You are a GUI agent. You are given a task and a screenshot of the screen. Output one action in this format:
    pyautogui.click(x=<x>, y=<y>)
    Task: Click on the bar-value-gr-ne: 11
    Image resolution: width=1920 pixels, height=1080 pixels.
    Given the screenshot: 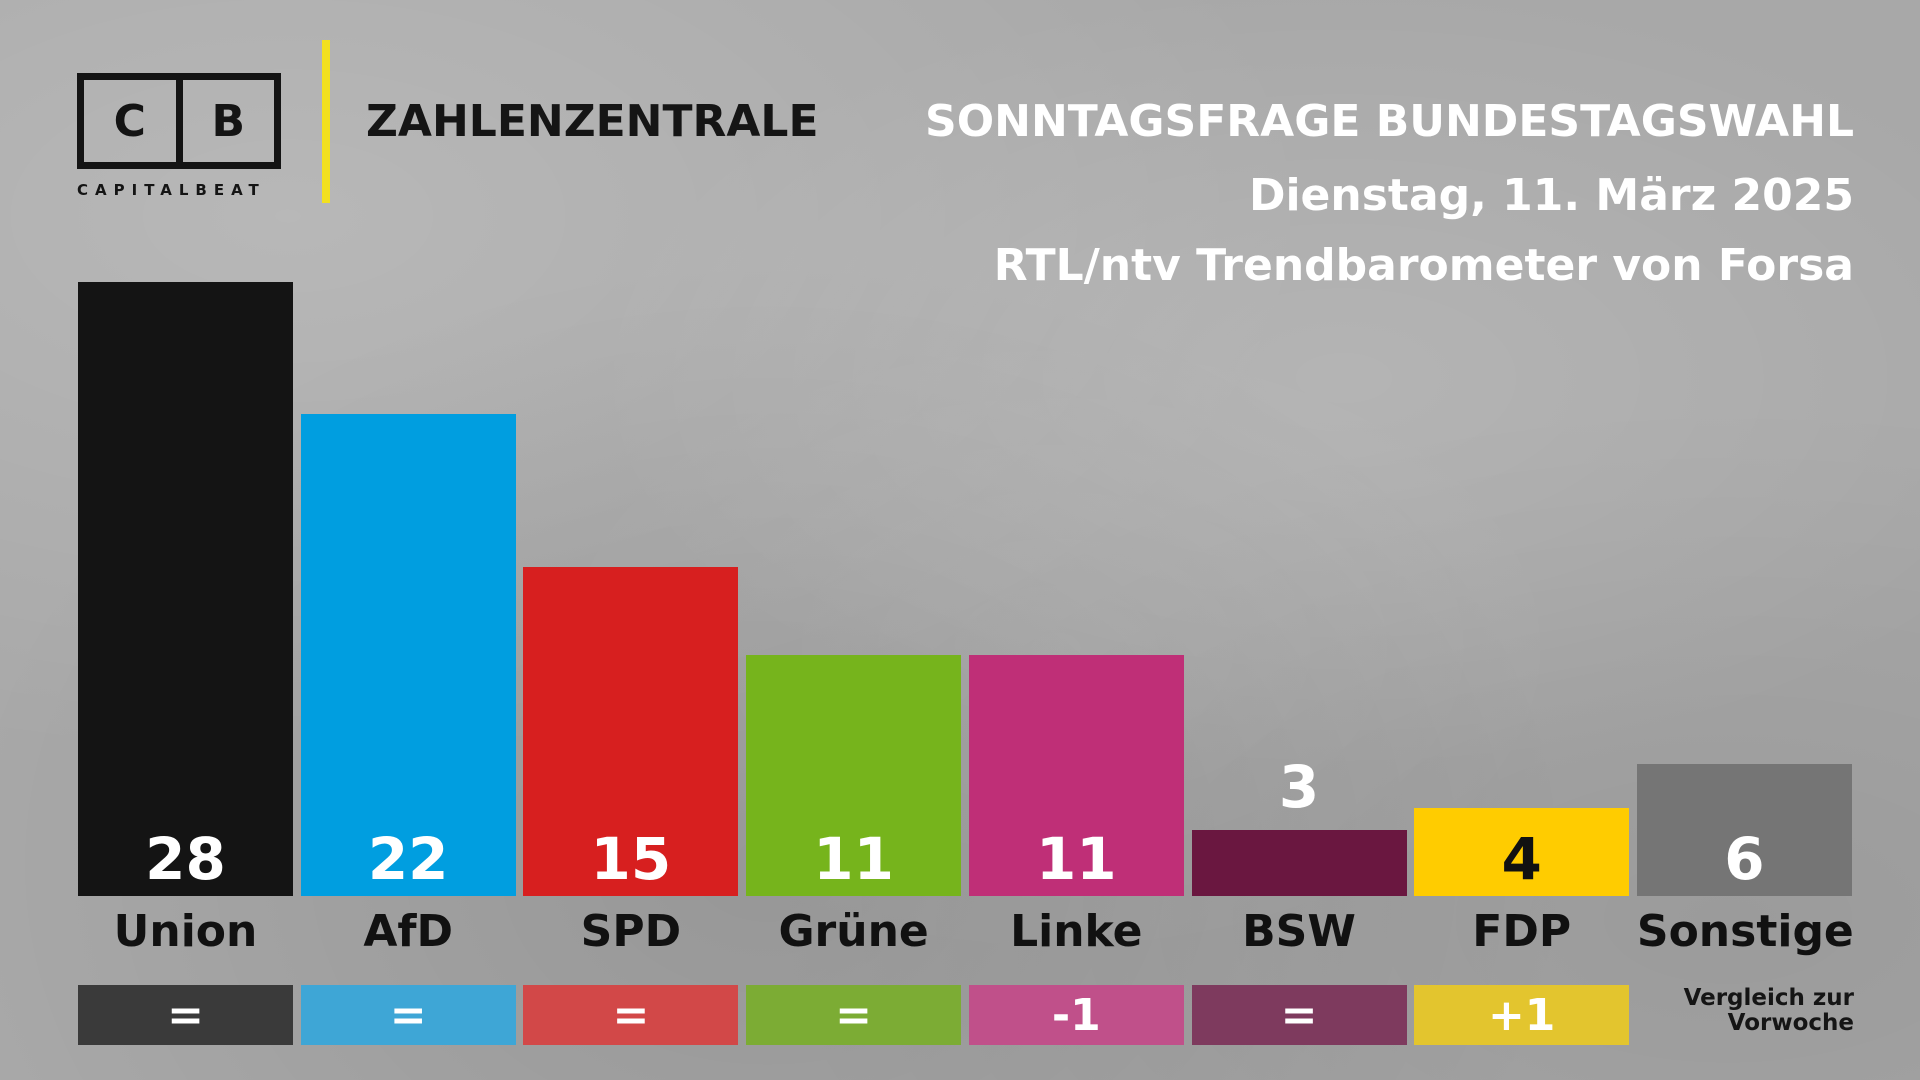 What is the action you would take?
    pyautogui.click(x=853, y=859)
    